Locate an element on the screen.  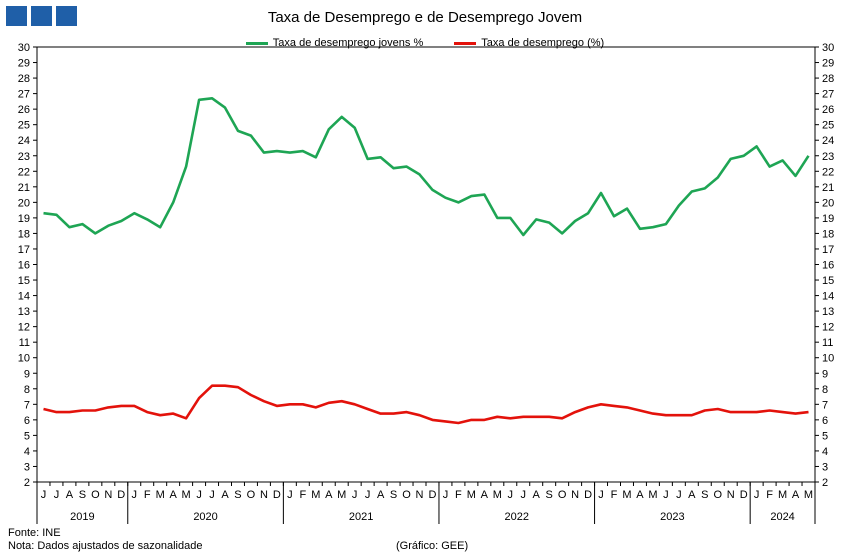
footer-note: Nota: Dados ajustados de sazonalidade is located at coordinates (105, 546).